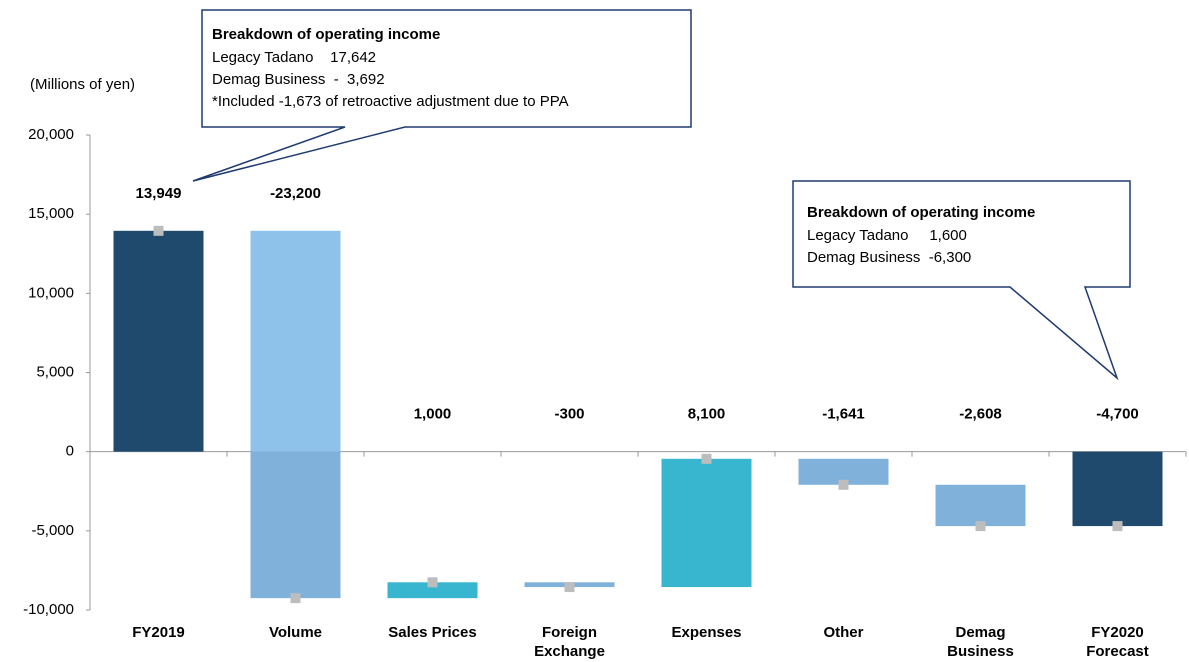 This screenshot has width=1189, height=662. What do you see at coordinates (843, 414) in the screenshot?
I see `value-label: -1,641` at bounding box center [843, 414].